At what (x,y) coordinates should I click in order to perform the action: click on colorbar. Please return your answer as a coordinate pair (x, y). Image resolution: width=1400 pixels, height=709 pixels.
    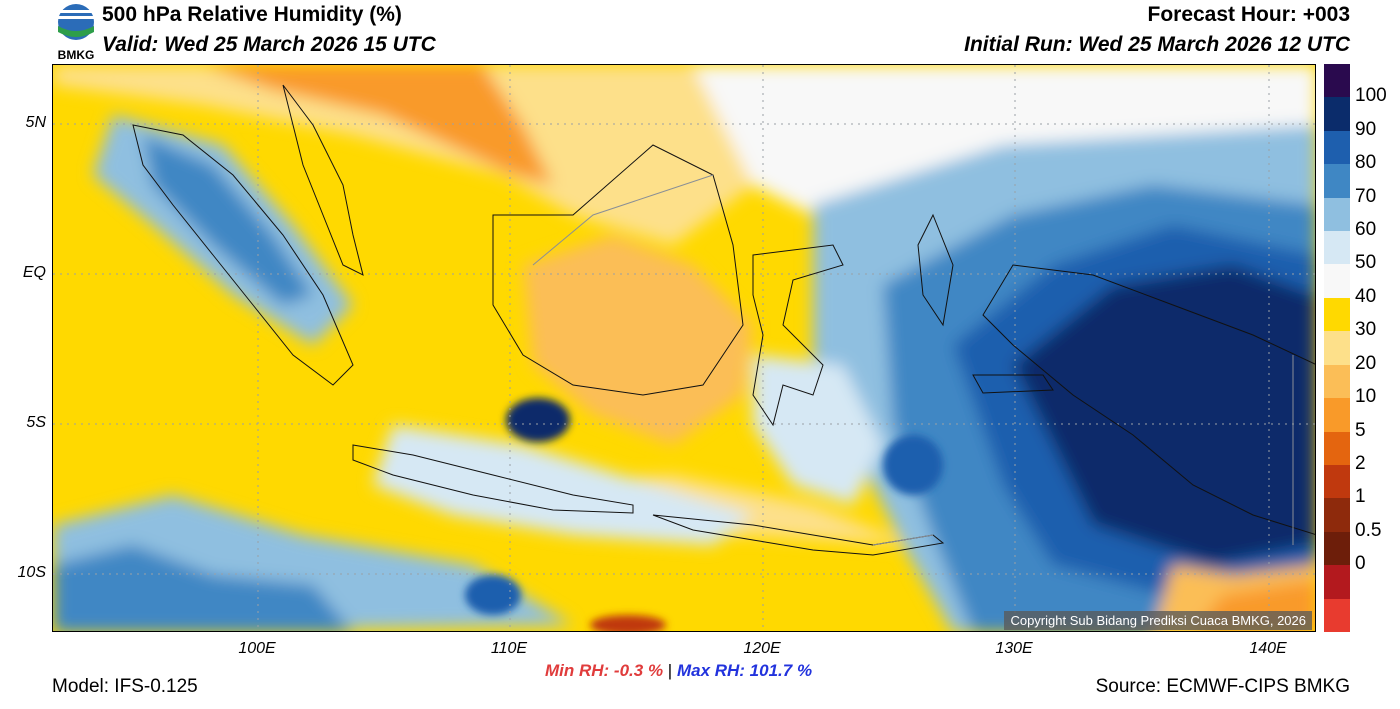
    Looking at the image, I should click on (1337, 348).